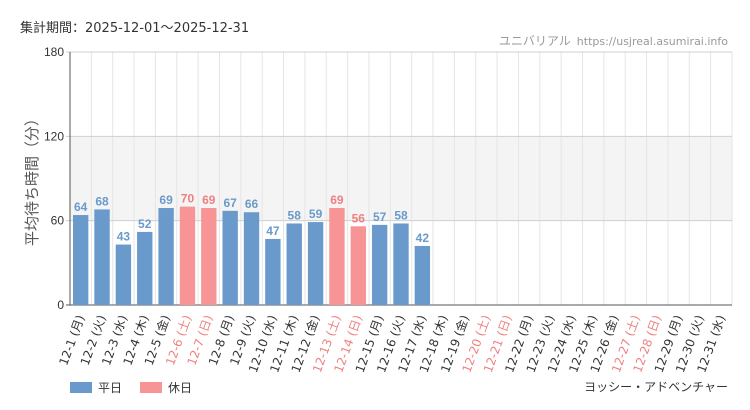 This screenshot has width=750, height=410. What do you see at coordinates (401, 264) in the screenshot?
I see `bar-12-16 (火)` at bounding box center [401, 264].